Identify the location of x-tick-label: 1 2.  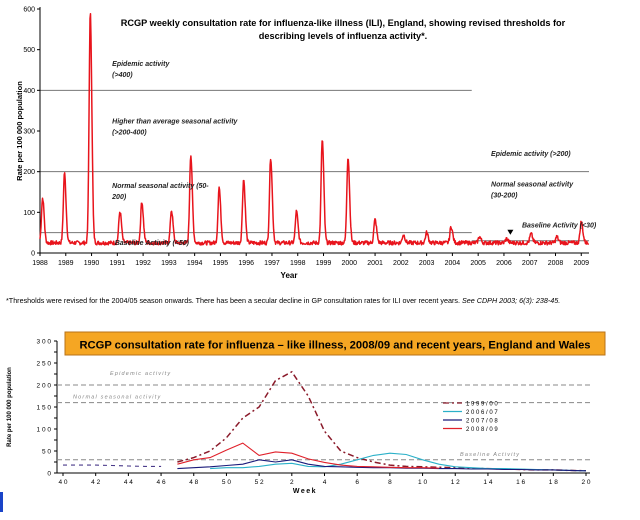
(455, 482).